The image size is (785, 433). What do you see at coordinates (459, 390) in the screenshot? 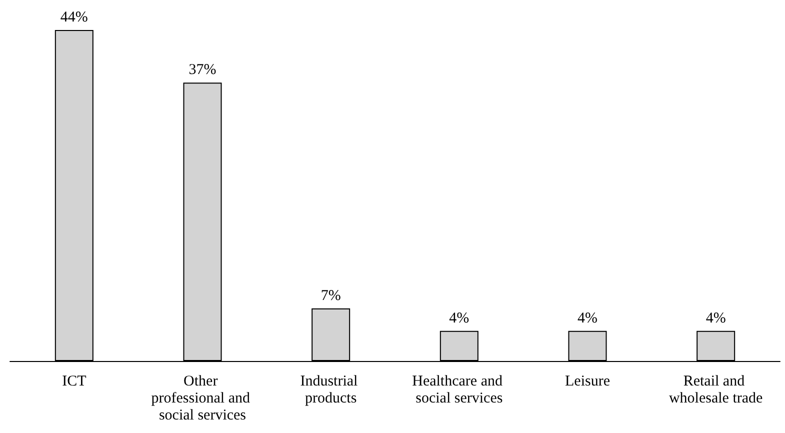
I see `x-tick-label: Healthcare and social services` at bounding box center [459, 390].